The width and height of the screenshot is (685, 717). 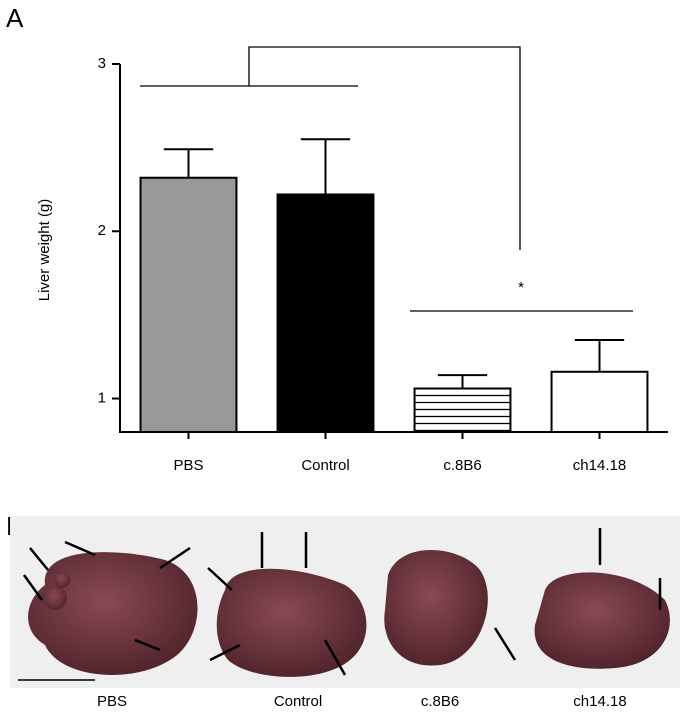 What do you see at coordinates (112, 701) in the screenshot?
I see `photo-label: PBS` at bounding box center [112, 701].